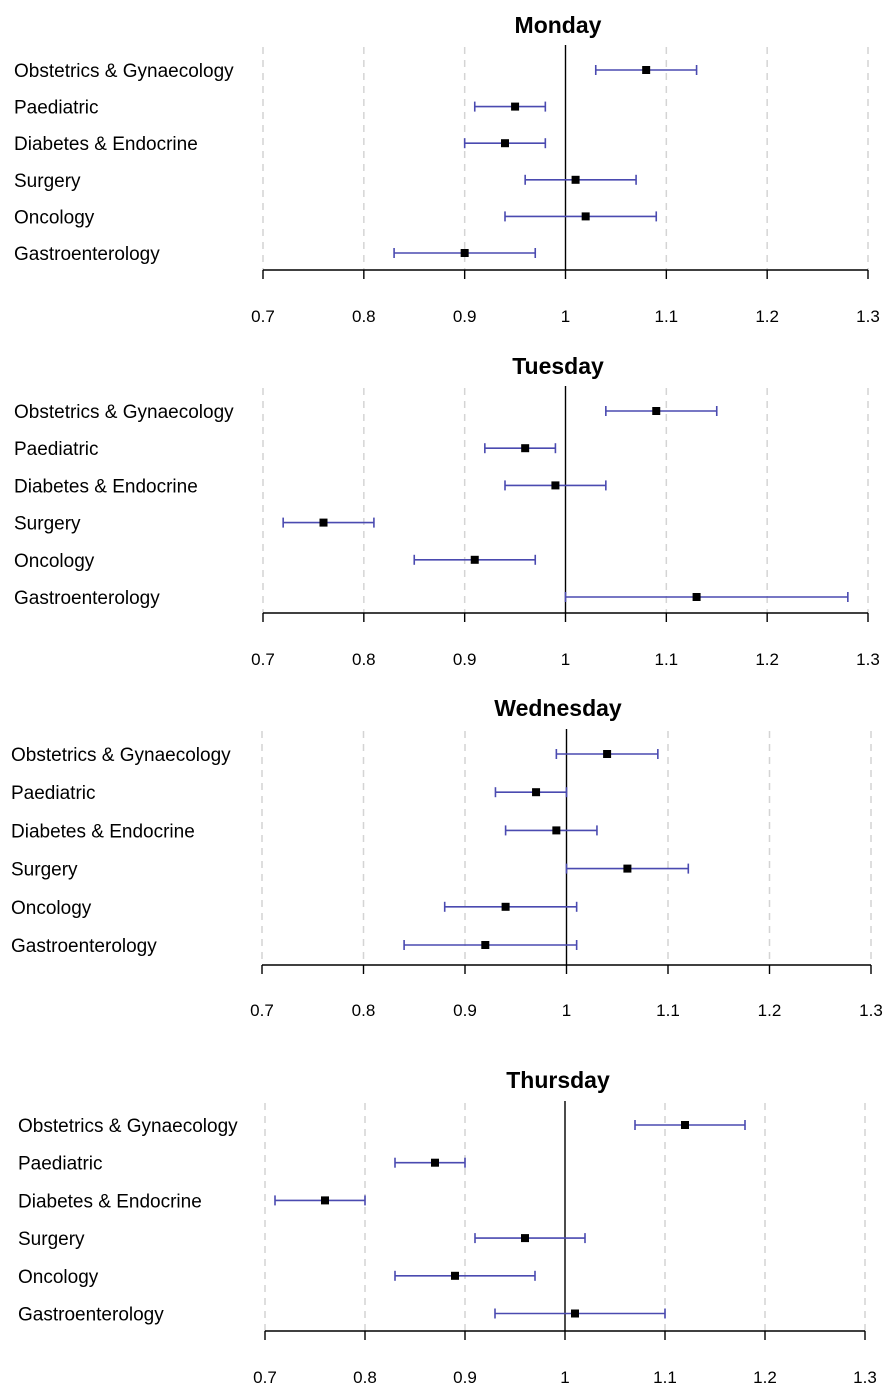  What do you see at coordinates (558, 366) in the screenshot?
I see `panel-title: Tuesday` at bounding box center [558, 366].